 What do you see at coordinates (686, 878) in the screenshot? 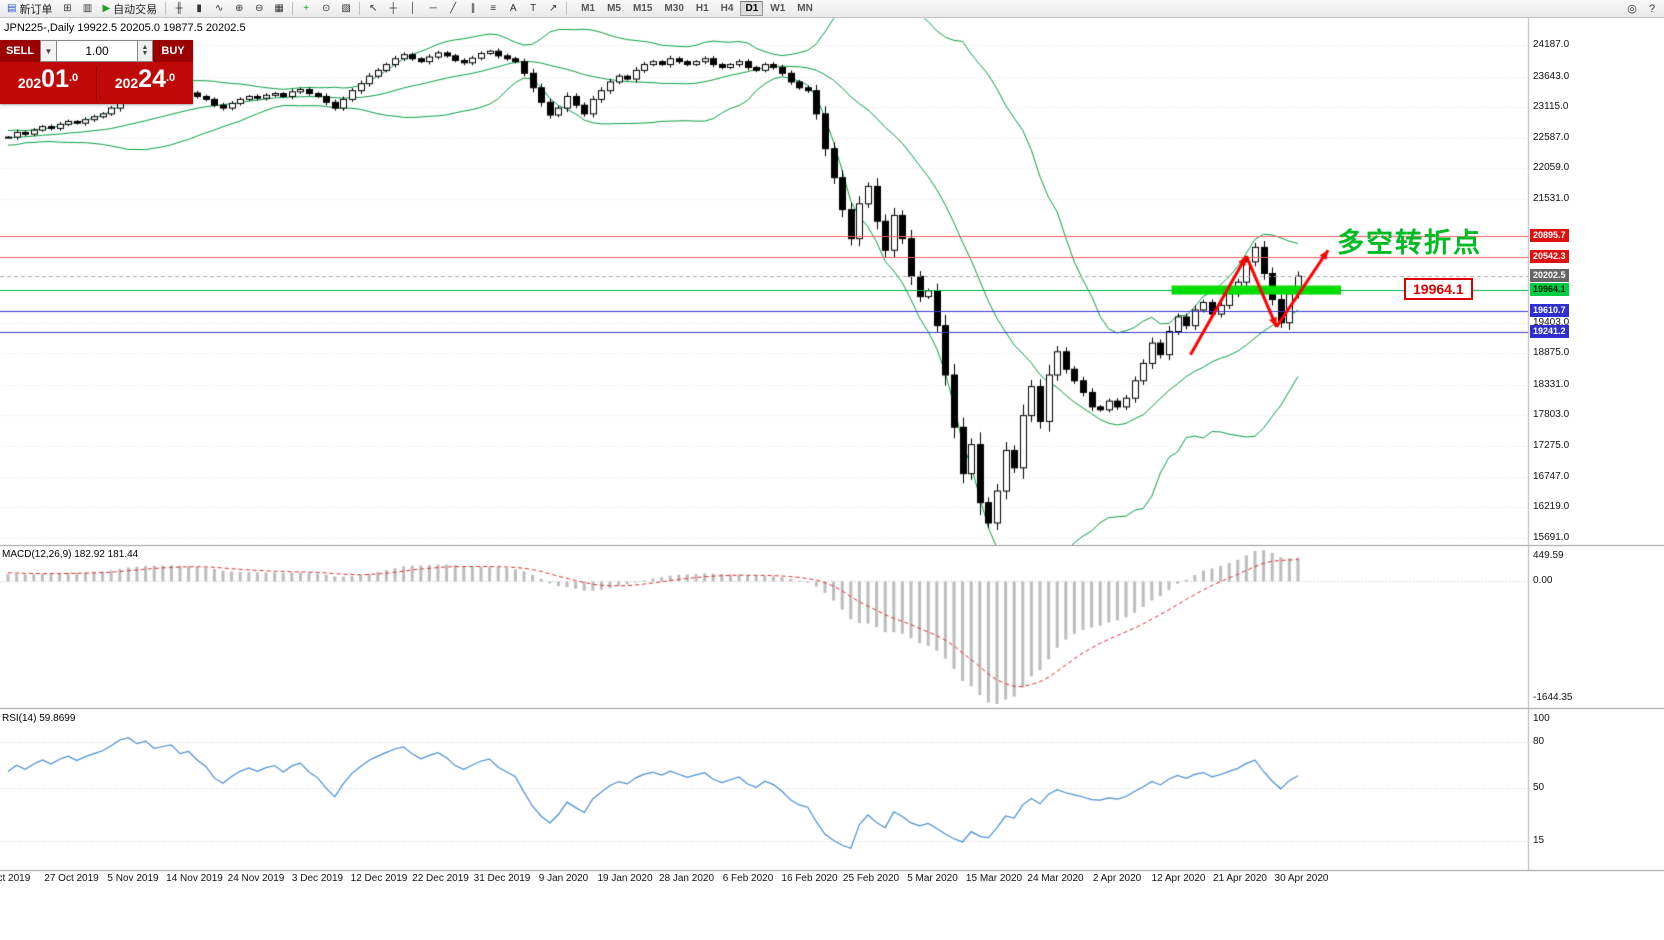
I see `date-axis-label: 28 Jan 2020` at bounding box center [686, 878].